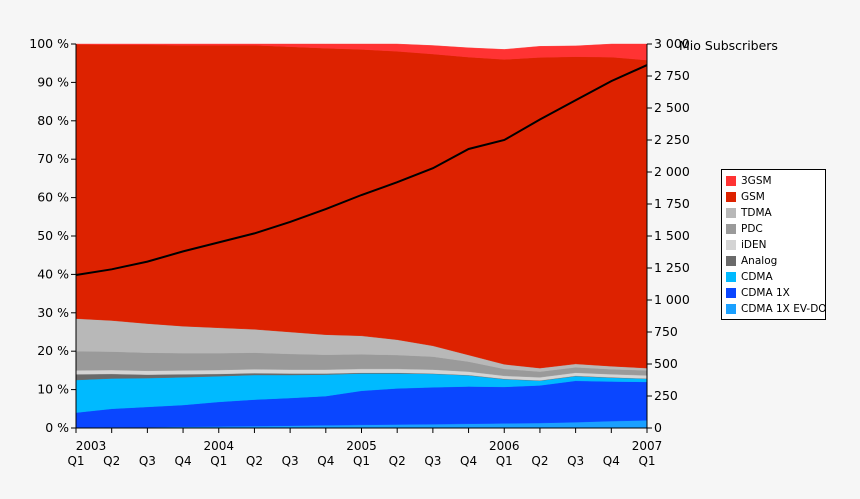  I want to click on right-tick-label: 1 000, so click(672, 299).